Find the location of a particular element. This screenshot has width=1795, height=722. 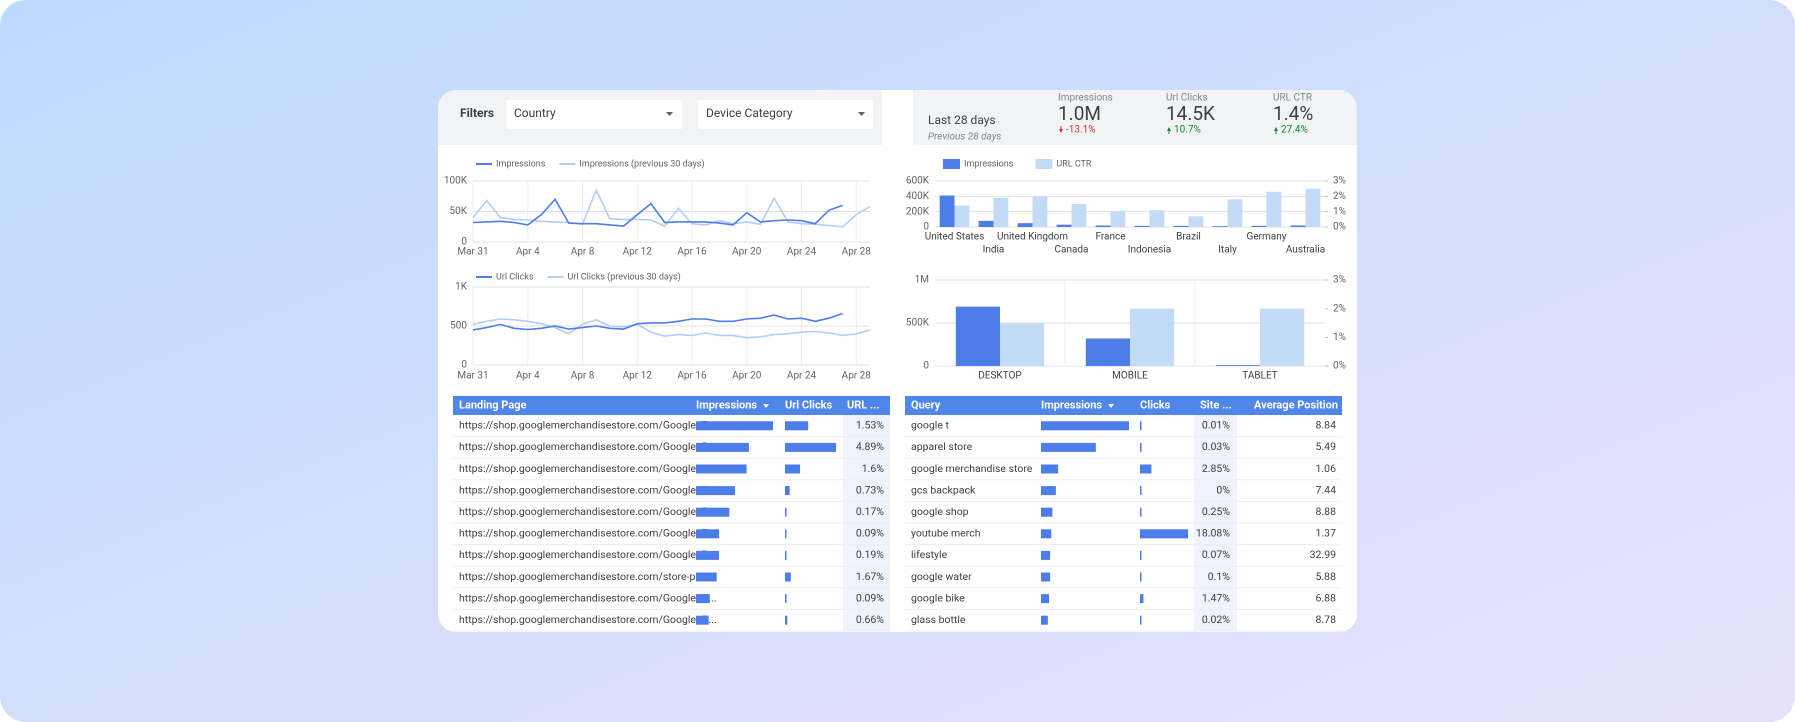

x-tick-label: Apr 4 is located at coordinates (528, 376).